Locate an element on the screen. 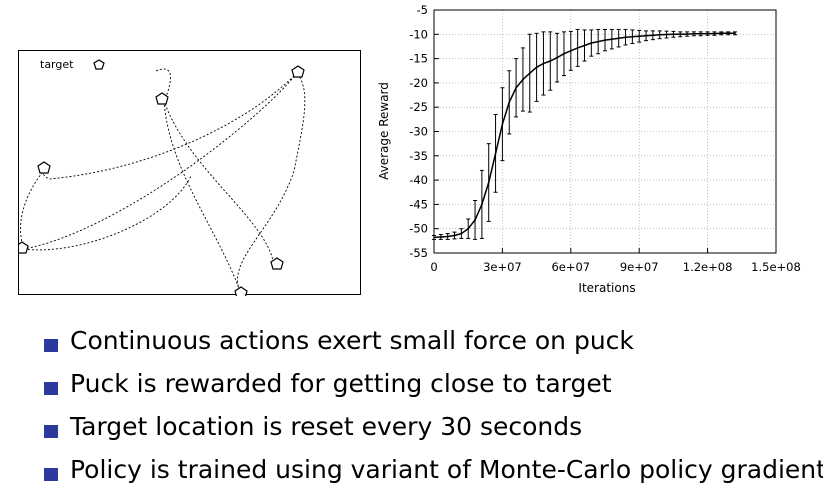 The width and height of the screenshot is (823, 501). y-tick-label: -30 is located at coordinates (418, 132).